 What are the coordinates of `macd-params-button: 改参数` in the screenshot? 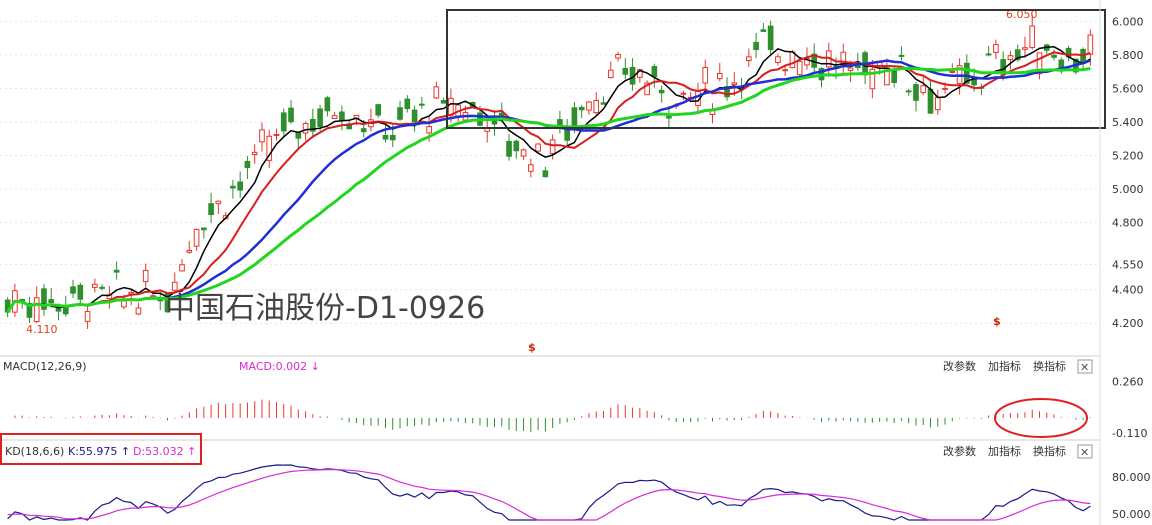 It's located at (959, 366).